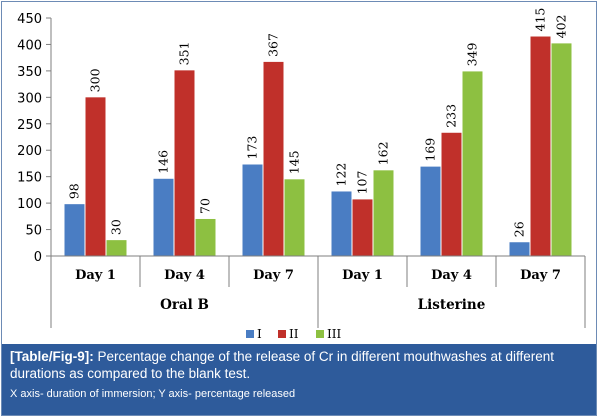 The image size is (598, 417). What do you see at coordinates (362, 183) in the screenshot?
I see `data-label: 107` at bounding box center [362, 183].